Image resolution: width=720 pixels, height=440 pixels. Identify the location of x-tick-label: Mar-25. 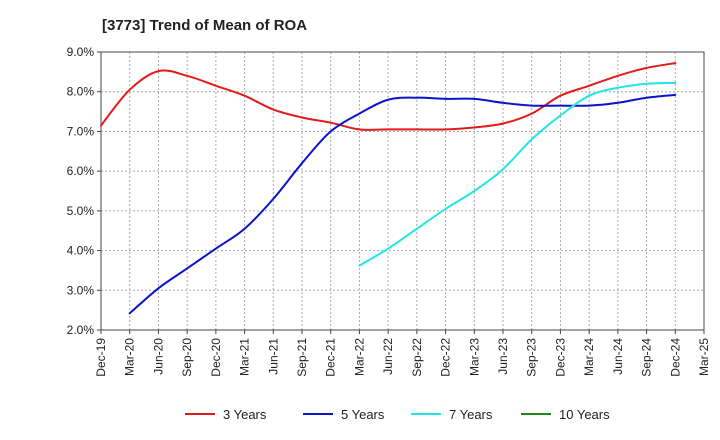
(704, 357).